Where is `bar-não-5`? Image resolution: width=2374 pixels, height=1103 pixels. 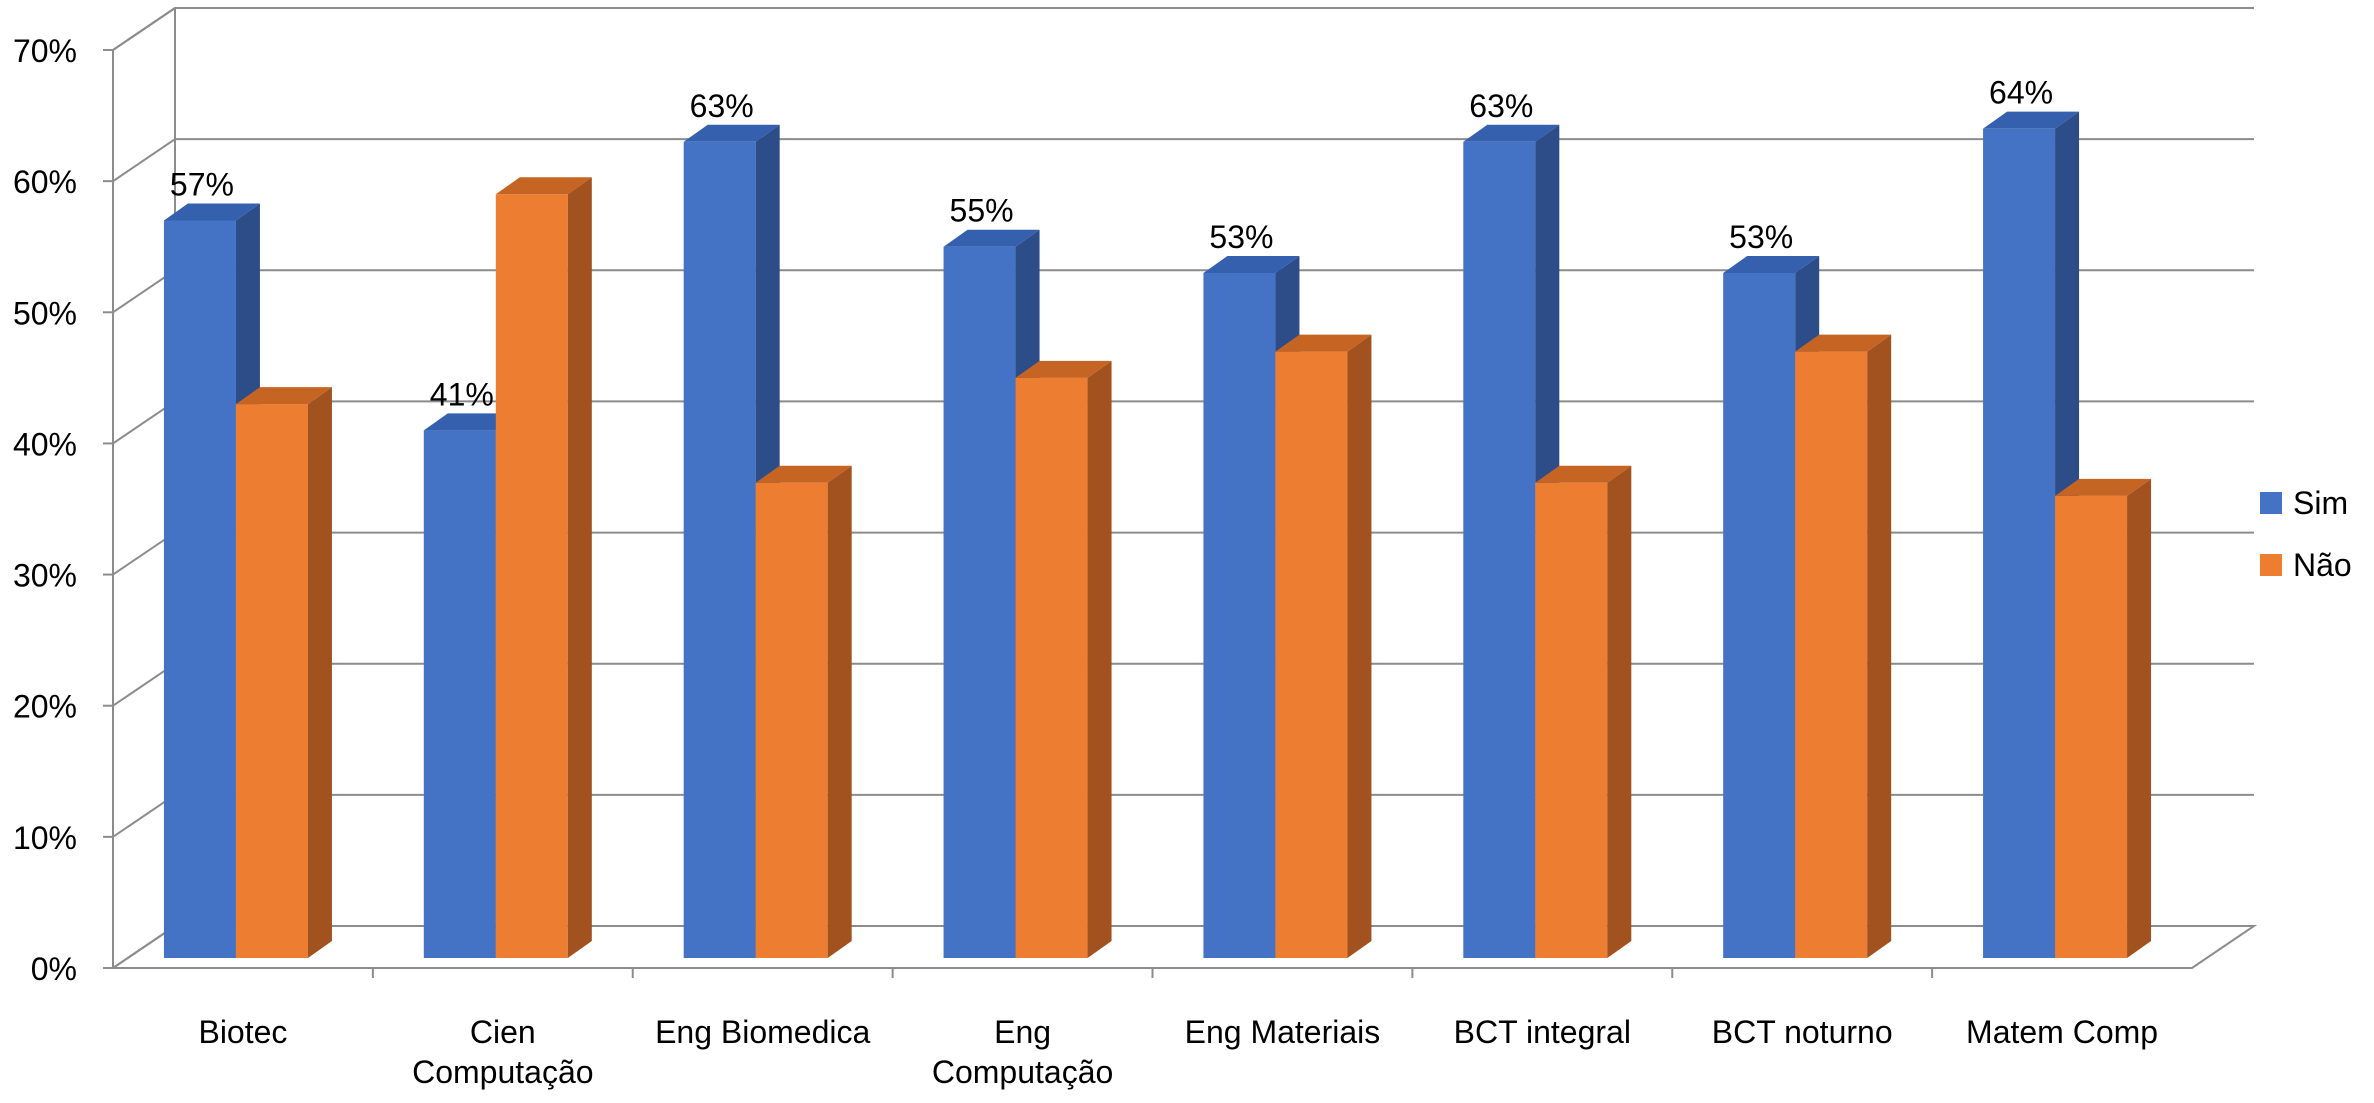
bar-não-5 is located at coordinates (1583, 711).